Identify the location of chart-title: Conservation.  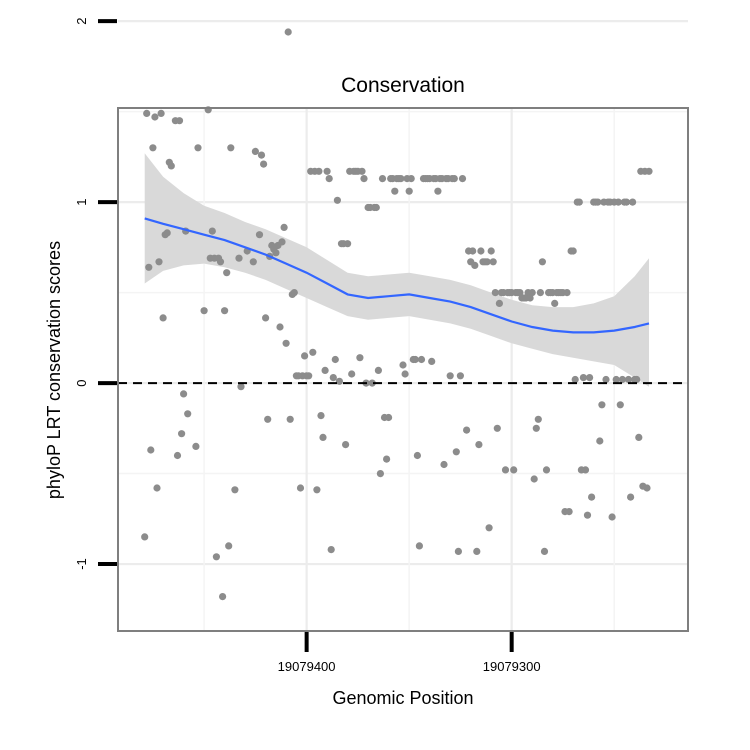
(403, 85).